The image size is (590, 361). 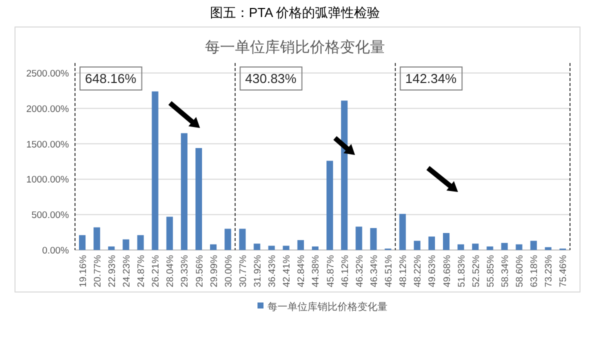 What do you see at coordinates (214, 271) in the screenshot?
I see `x-tick-label: 29.99%` at bounding box center [214, 271].